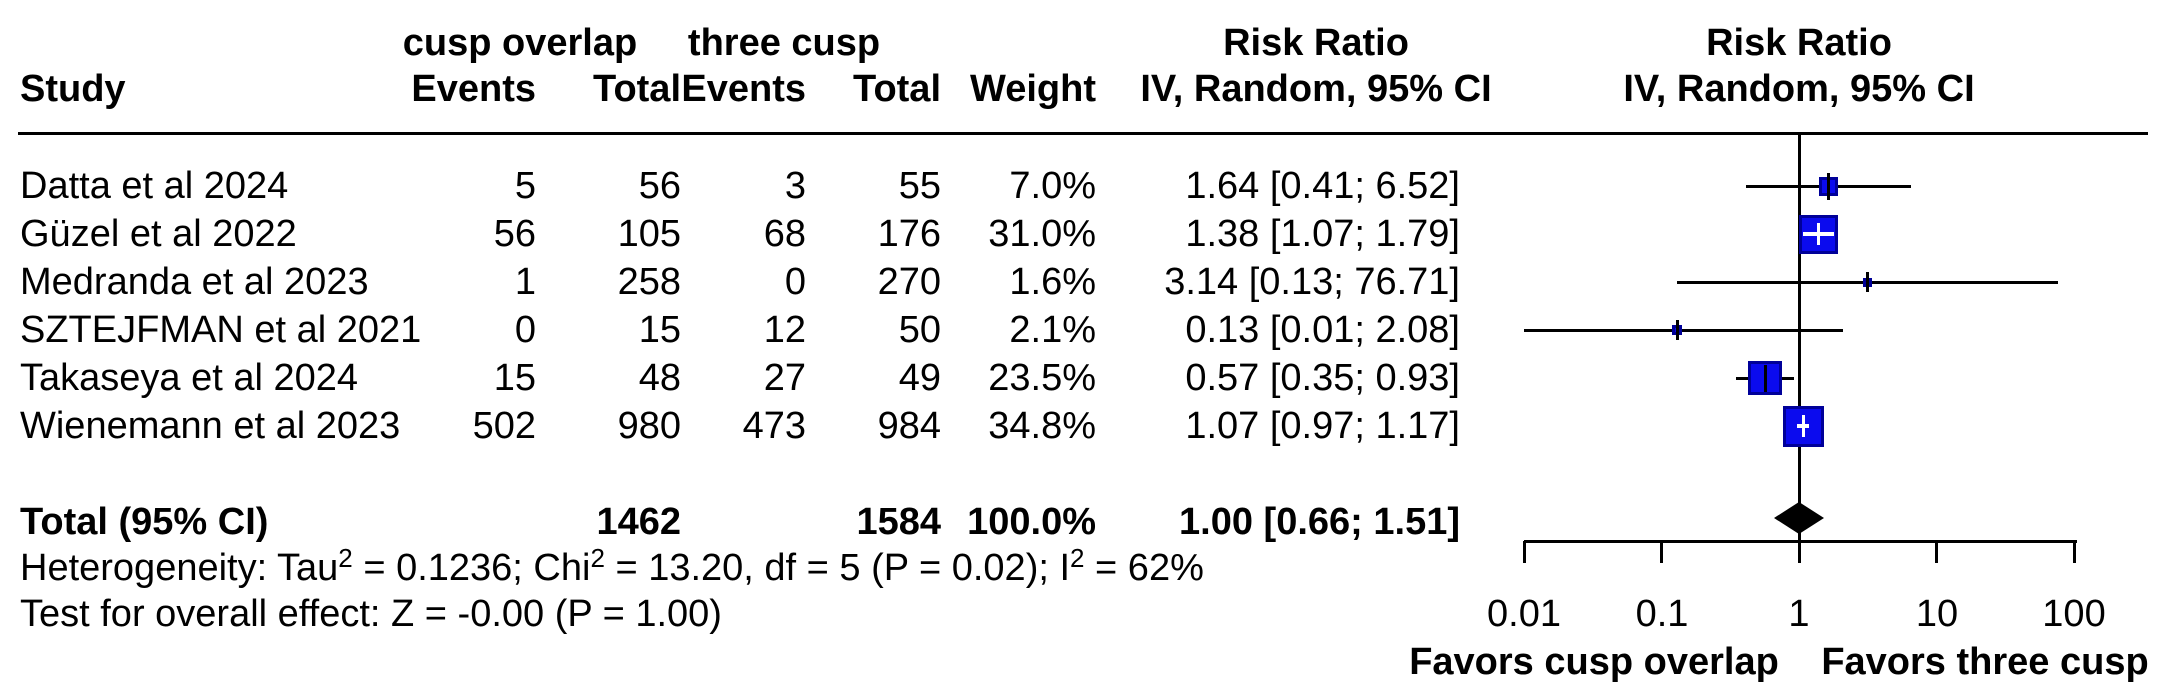  Describe the element at coordinates (897, 89) in the screenshot. I see `column-header-total-2: Total` at that location.